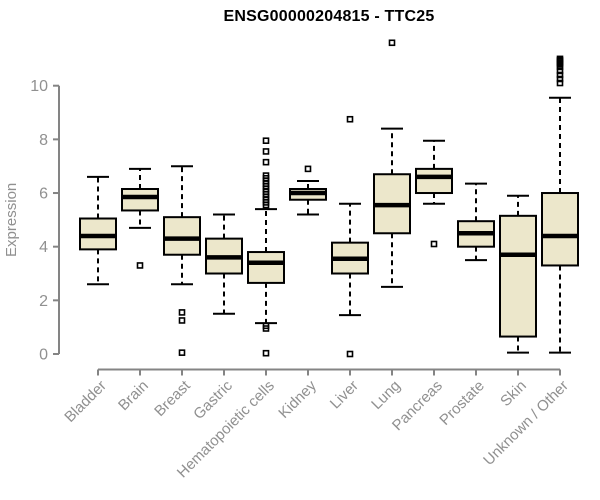  Describe the element at coordinates (308, 169) in the screenshot. I see `outlier-point-kidney` at that location.